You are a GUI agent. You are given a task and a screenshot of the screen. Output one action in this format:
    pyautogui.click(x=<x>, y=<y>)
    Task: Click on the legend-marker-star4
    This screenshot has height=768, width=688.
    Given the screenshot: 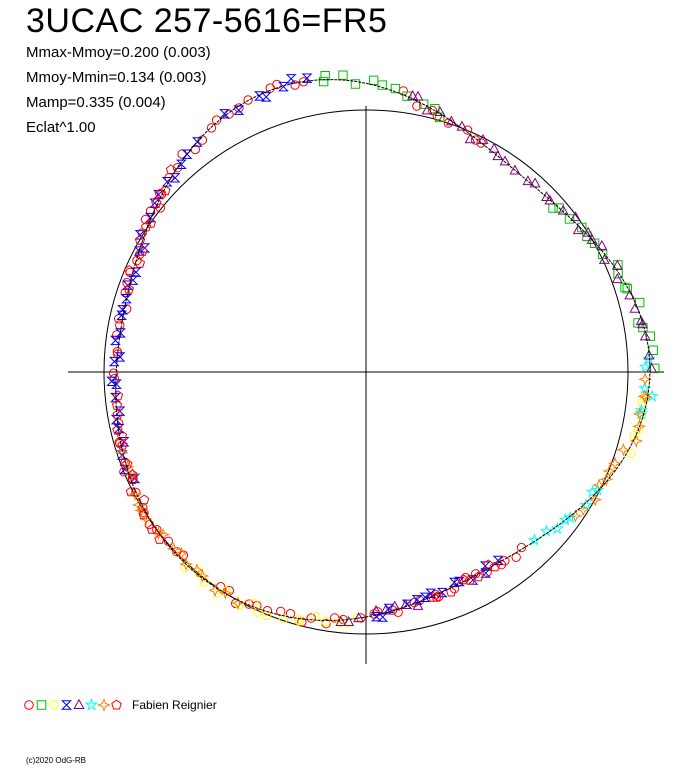 What is the action you would take?
    pyautogui.click(x=104, y=705)
    